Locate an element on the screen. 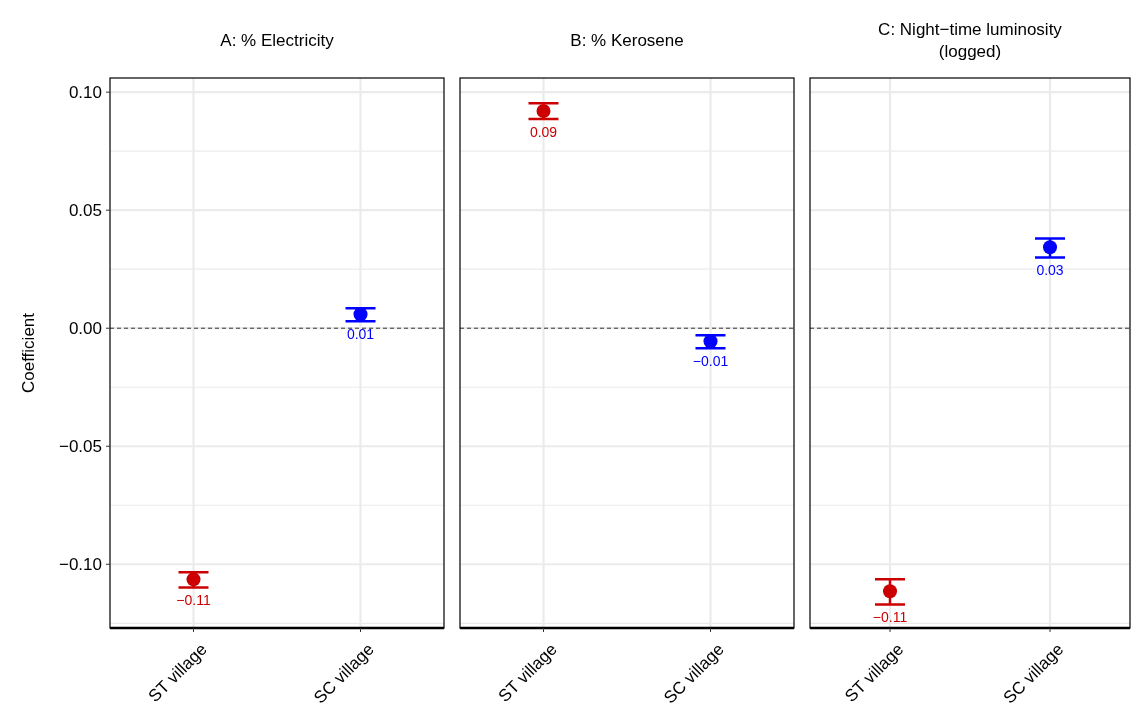 This screenshot has width=1133, height=710. chart-title: C: Night−time luminosity (logged) is located at coordinates (970, 40).